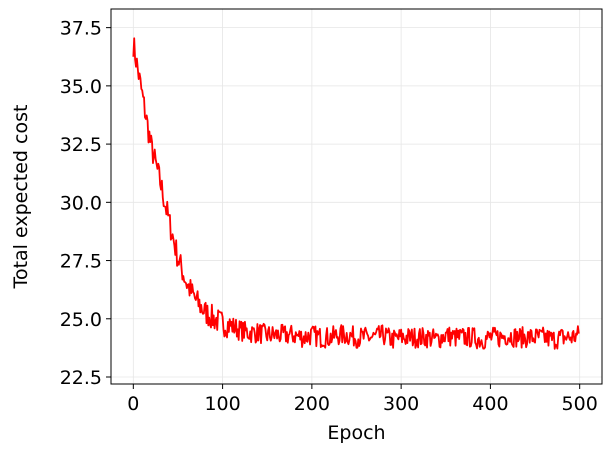  I want to click on x-tick-label: 100, so click(222, 404).